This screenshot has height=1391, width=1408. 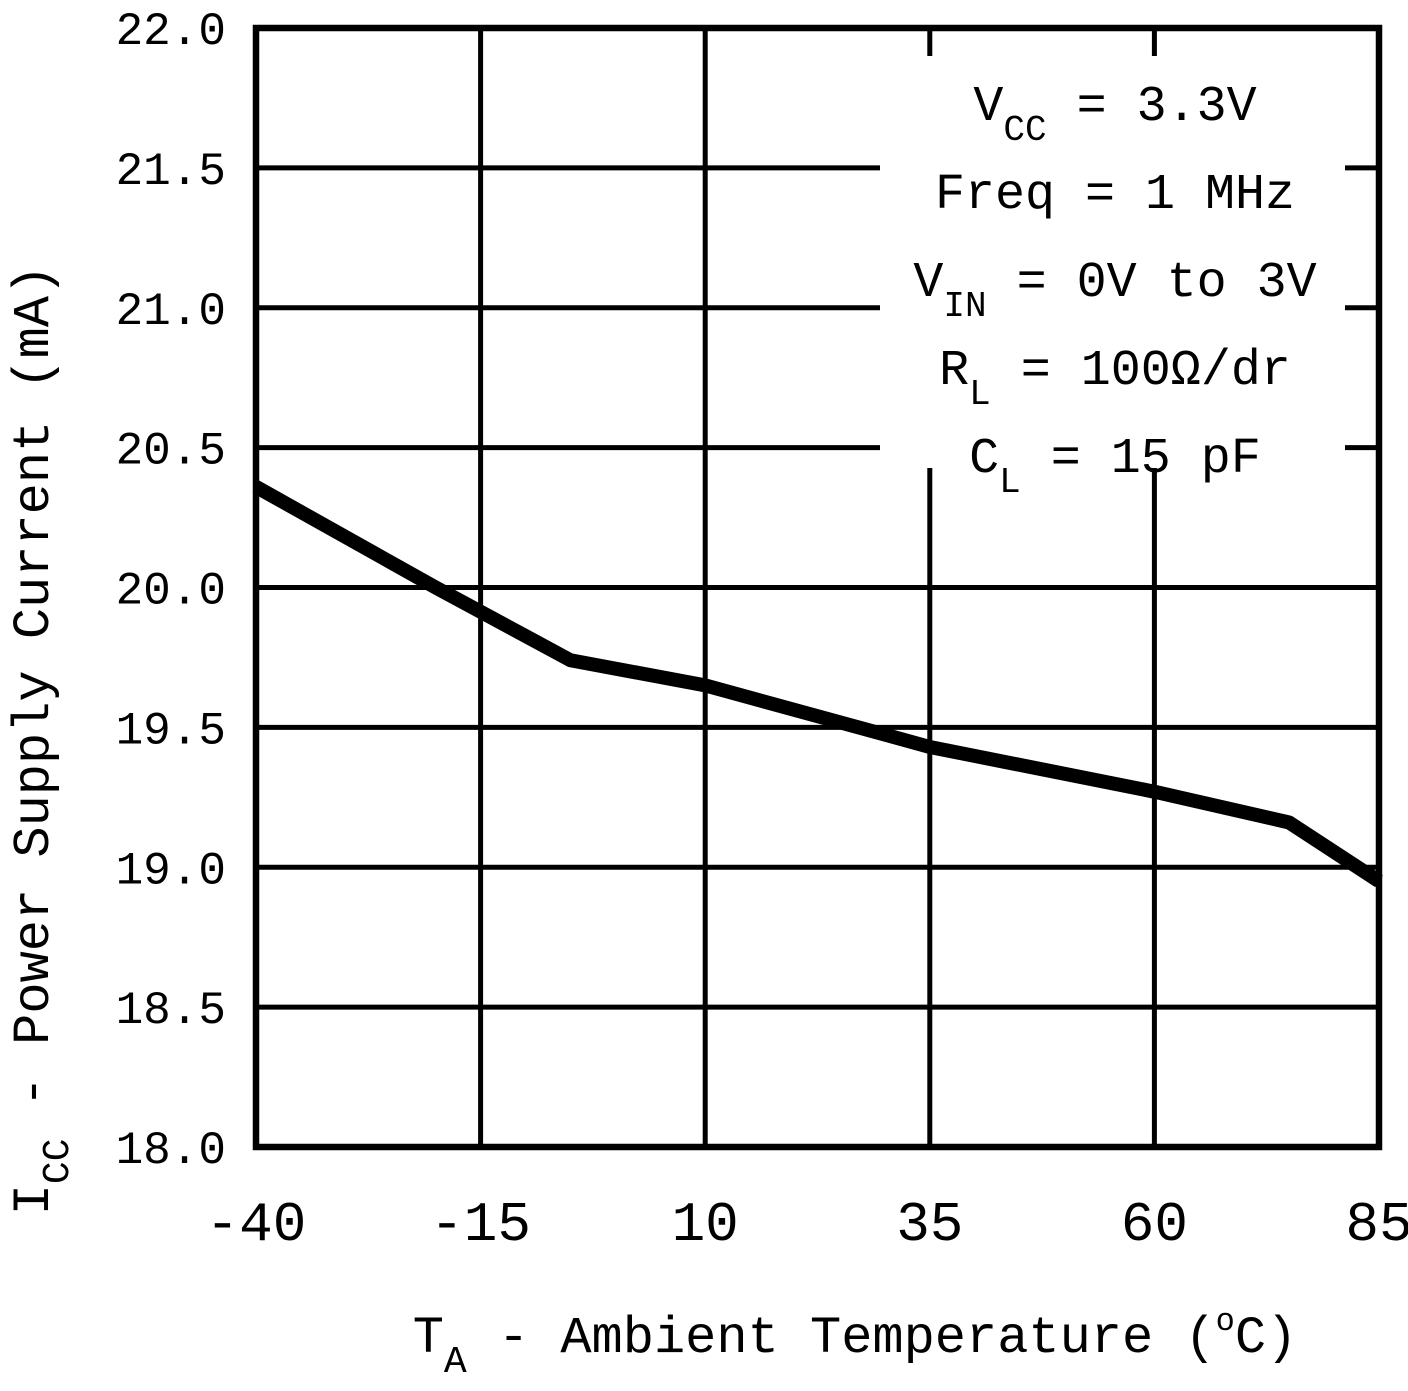 What do you see at coordinates (42, 740) in the screenshot?
I see `y-axis-title: ICC - Power Supply Current (mA)` at bounding box center [42, 740].